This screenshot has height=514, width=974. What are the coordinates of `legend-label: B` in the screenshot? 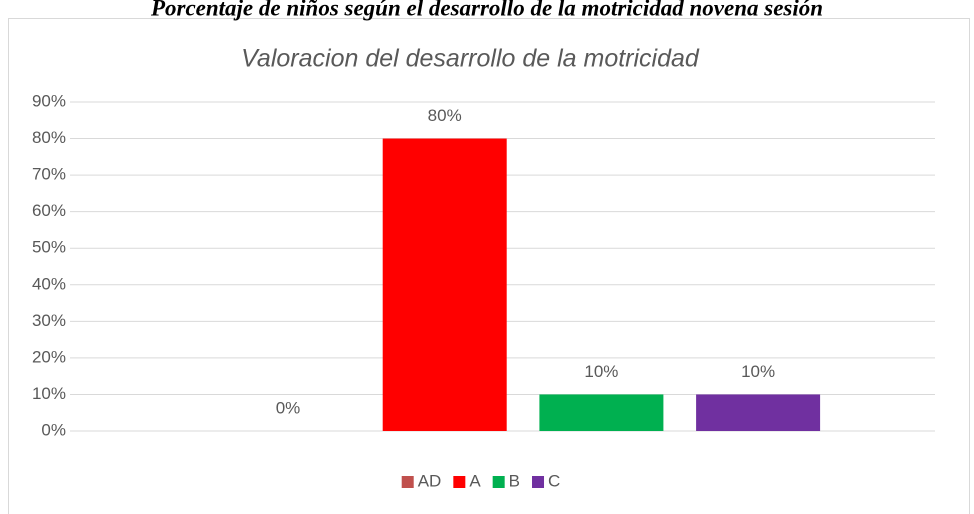 It's located at (514, 480).